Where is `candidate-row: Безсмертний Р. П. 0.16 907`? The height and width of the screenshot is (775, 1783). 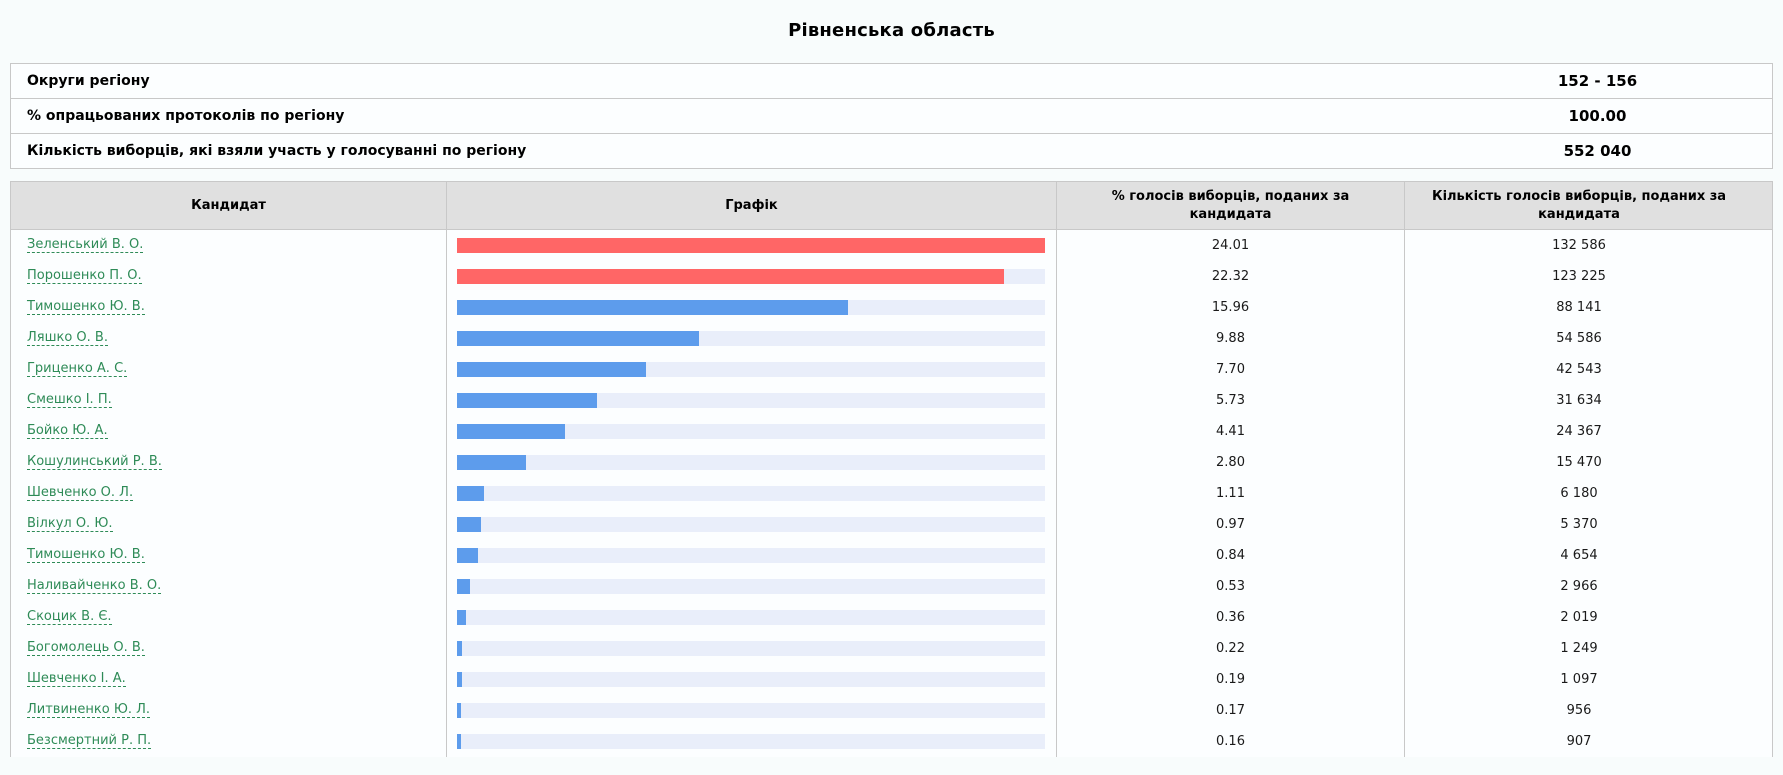 candidate-row: Безсмертний Р. П. 0.16 907 is located at coordinates (891, 741).